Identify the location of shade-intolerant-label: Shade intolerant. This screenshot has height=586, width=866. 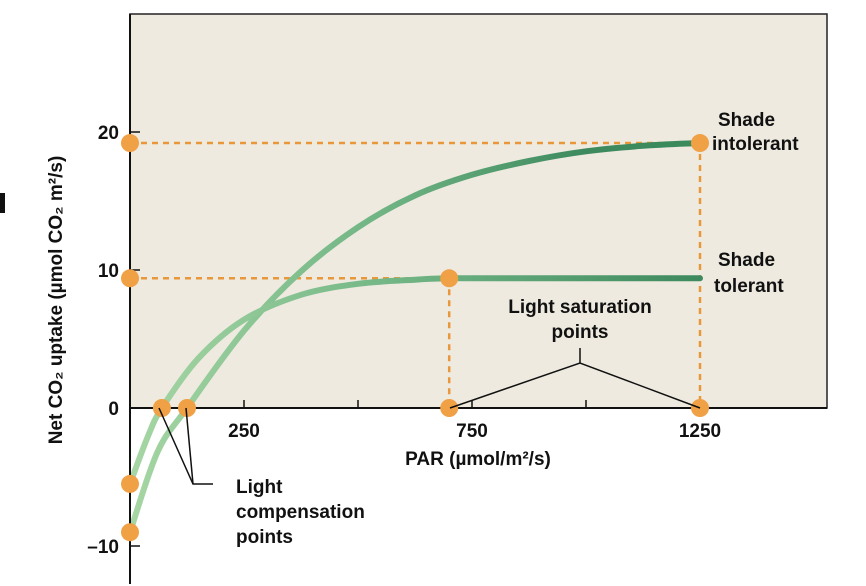
(755, 132).